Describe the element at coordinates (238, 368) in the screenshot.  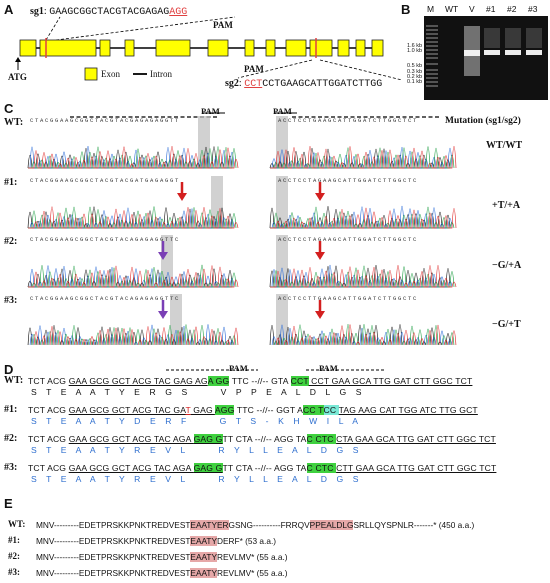
I see `seq-pam-left: PAM` at that location.